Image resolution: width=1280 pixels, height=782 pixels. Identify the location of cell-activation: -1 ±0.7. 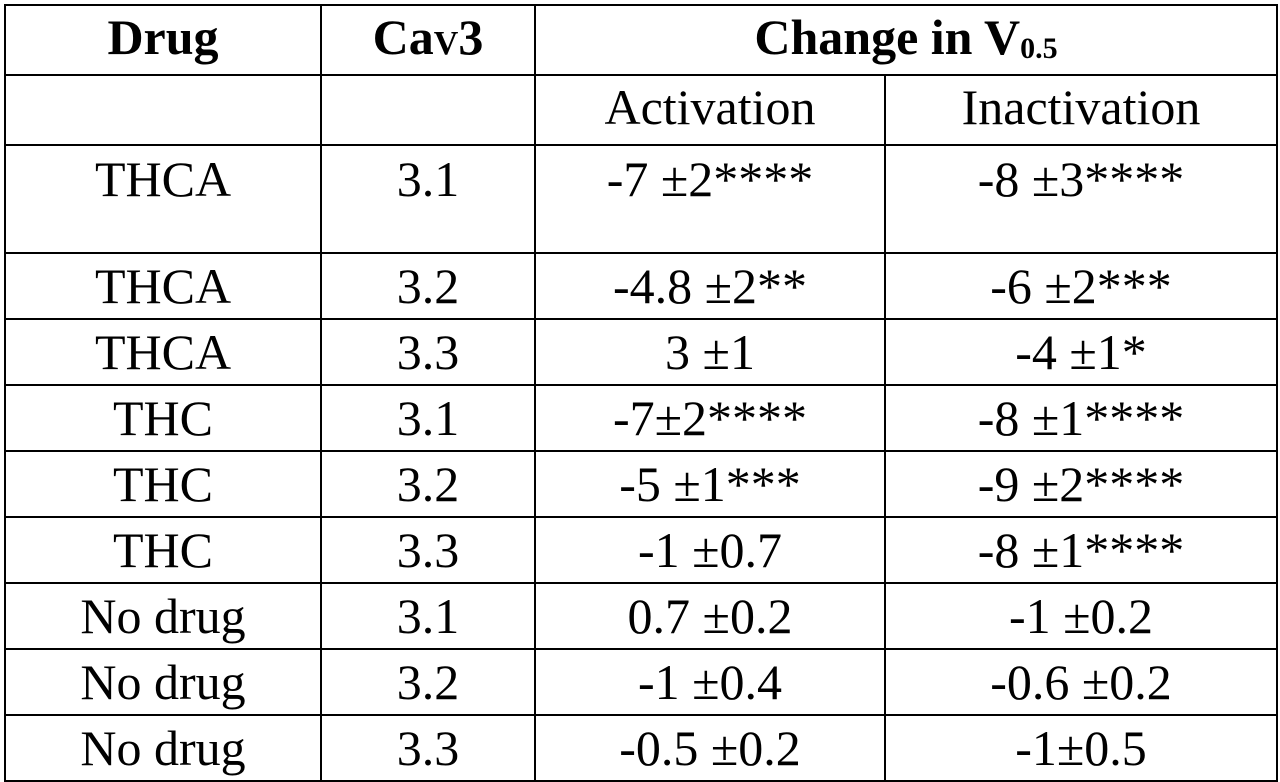
(710, 550).